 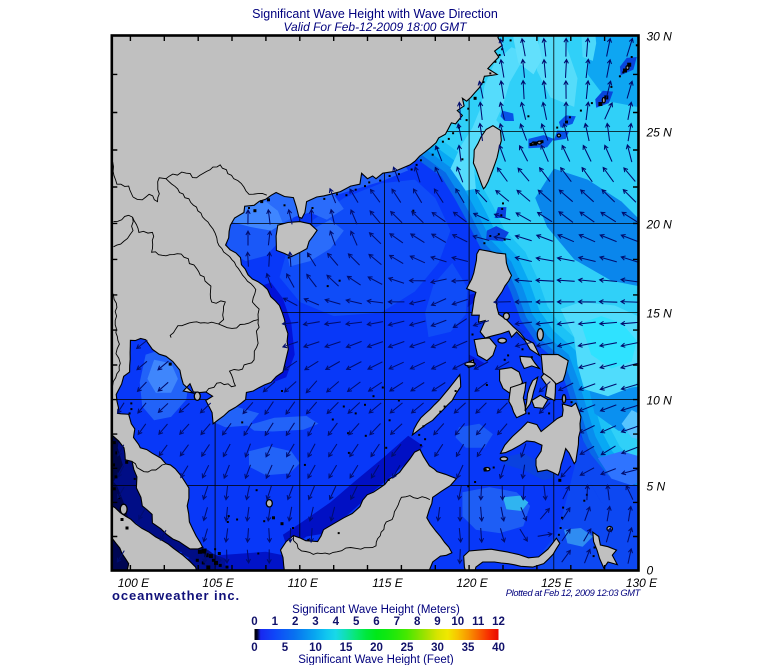 I want to click on svg-text: 25, so click(x=407, y=648).